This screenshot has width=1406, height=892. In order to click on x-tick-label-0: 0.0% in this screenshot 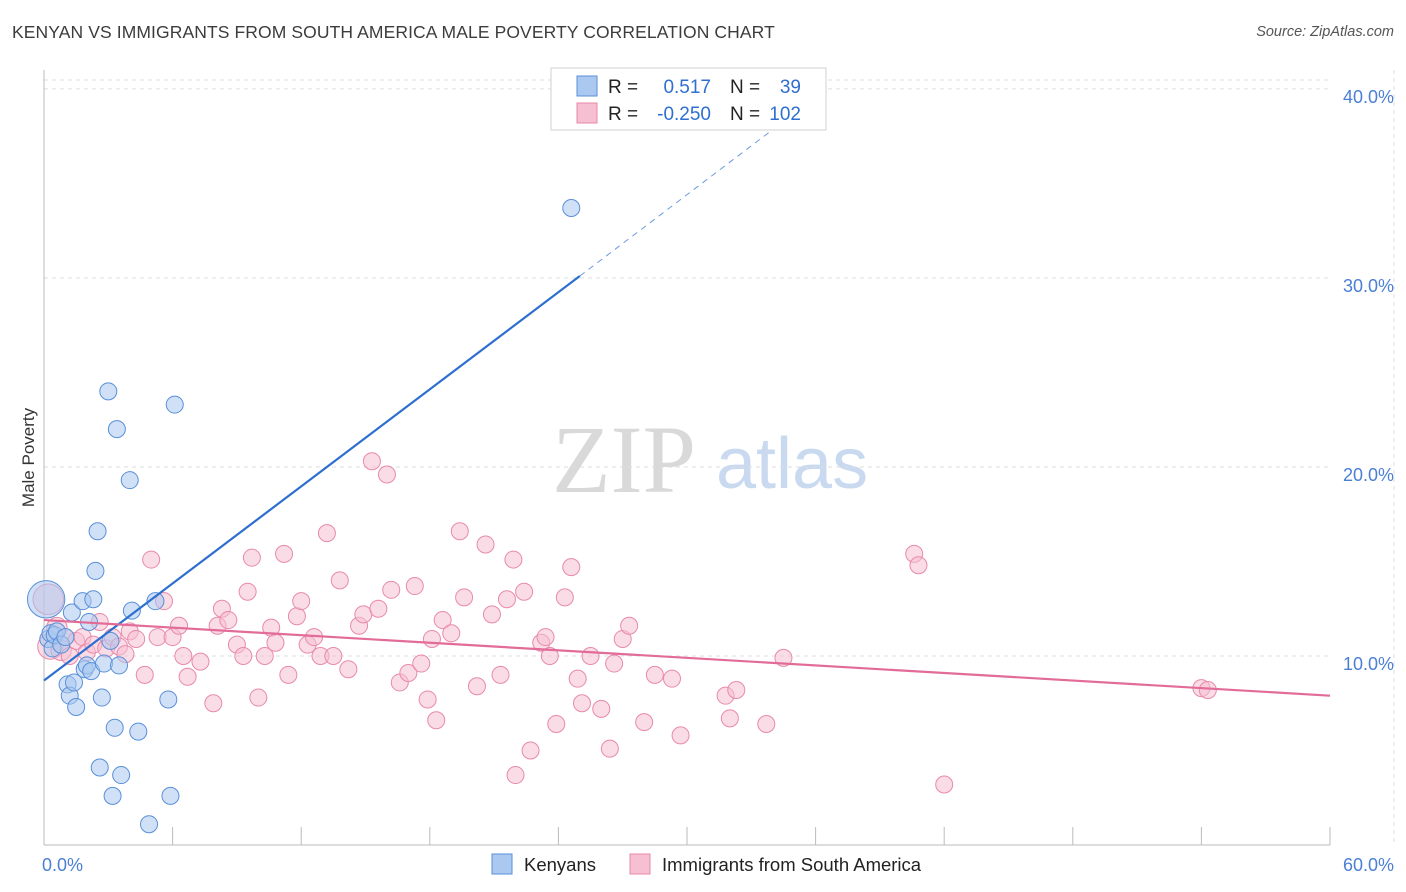, I will do `click(62, 865)`.